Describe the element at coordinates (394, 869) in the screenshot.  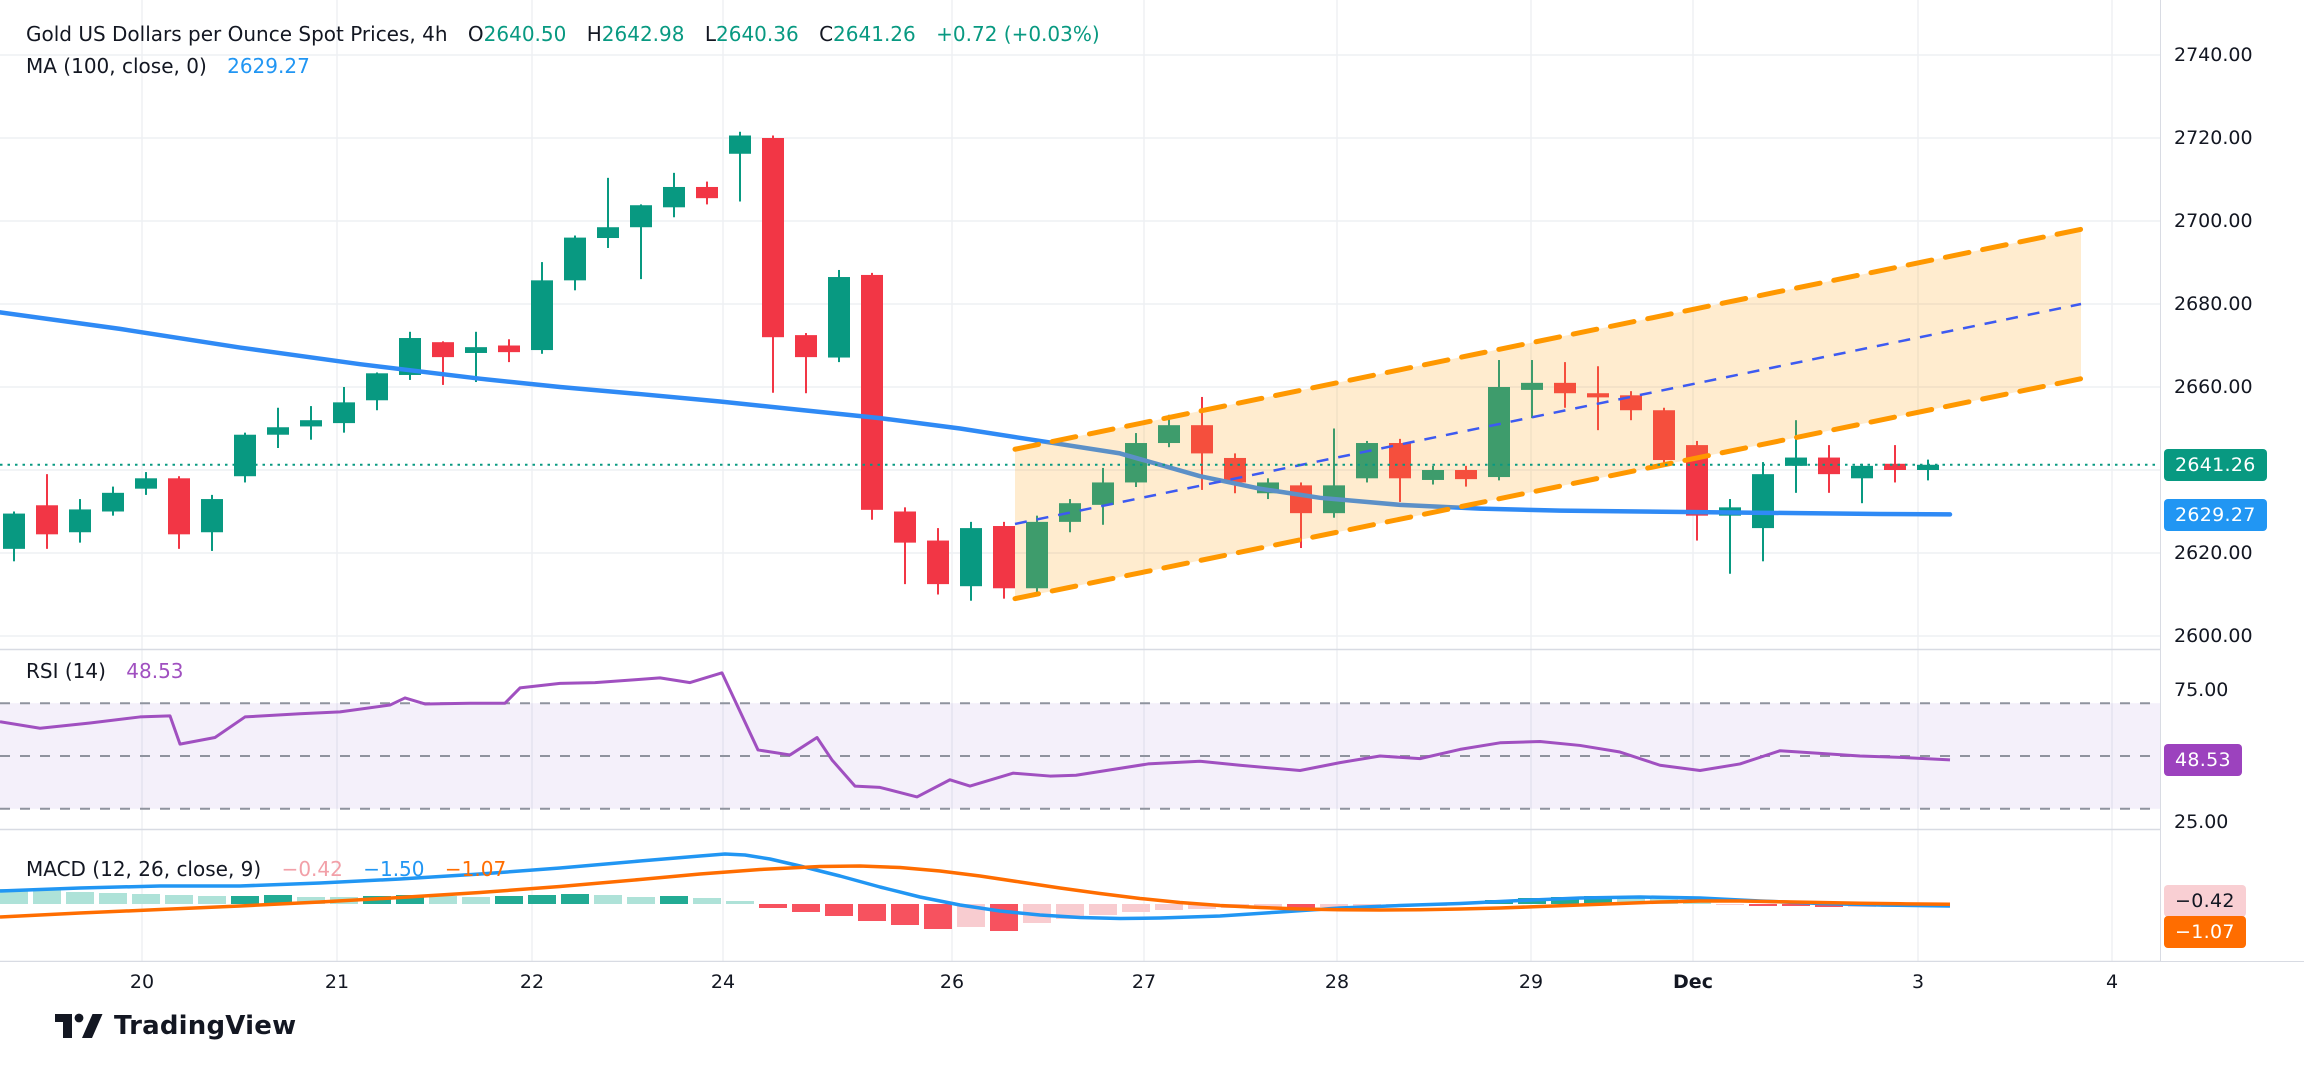
I see `macd-line-value: −1.50` at that location.